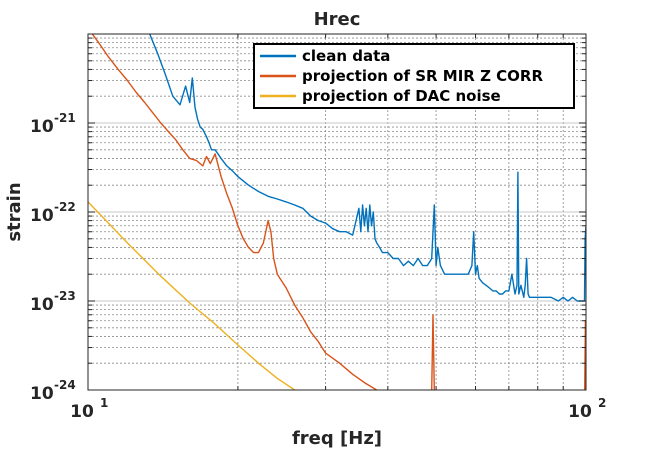 The image size is (648, 450). Describe the element at coordinates (65, 207) in the screenshot. I see `y-tick-label-exponent: -22` at that location.